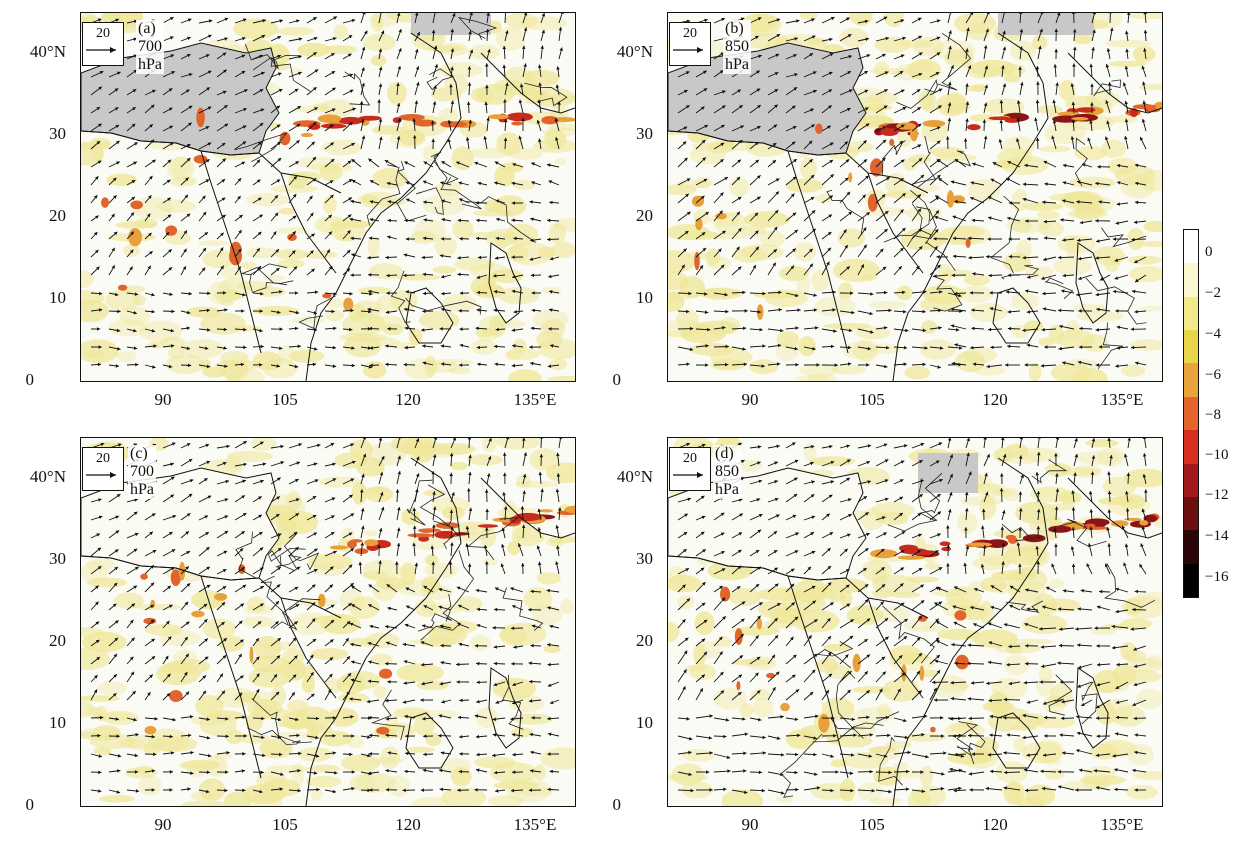 This screenshot has width=1251, height=846. What do you see at coordinates (142, 472) in the screenshot?
I see `panel-title: (c) 700 hPa` at bounding box center [142, 472].